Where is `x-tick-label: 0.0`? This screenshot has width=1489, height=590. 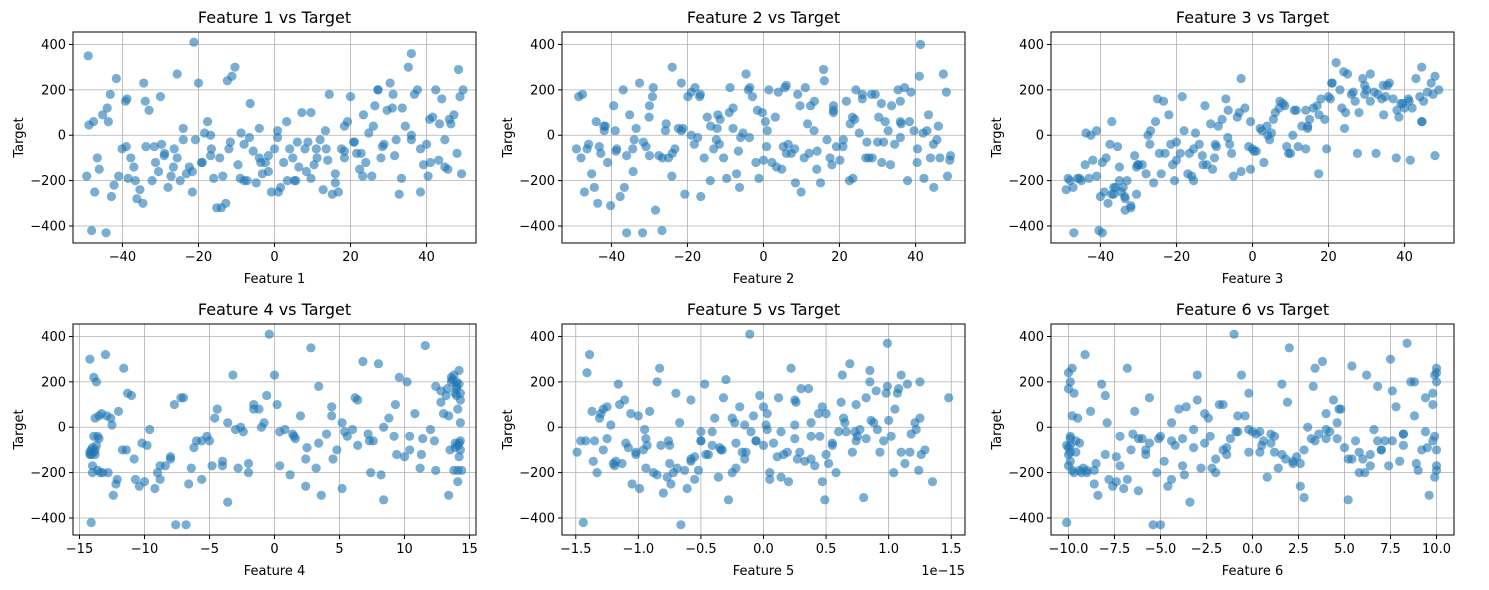 x-tick-label: 0.0 is located at coordinates (1252, 549).